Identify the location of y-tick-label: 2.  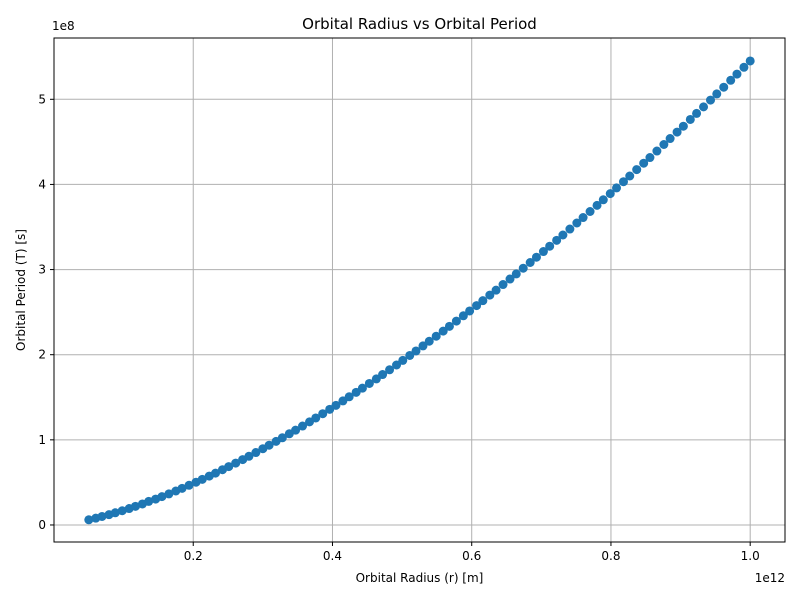
(42, 355).